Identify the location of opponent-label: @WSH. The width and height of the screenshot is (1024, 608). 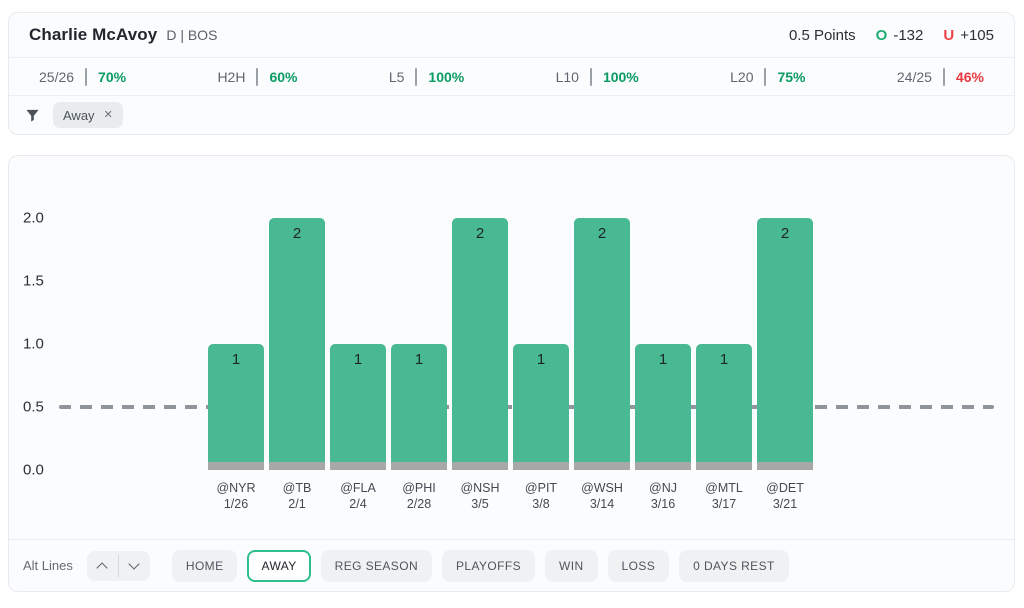
(602, 488).